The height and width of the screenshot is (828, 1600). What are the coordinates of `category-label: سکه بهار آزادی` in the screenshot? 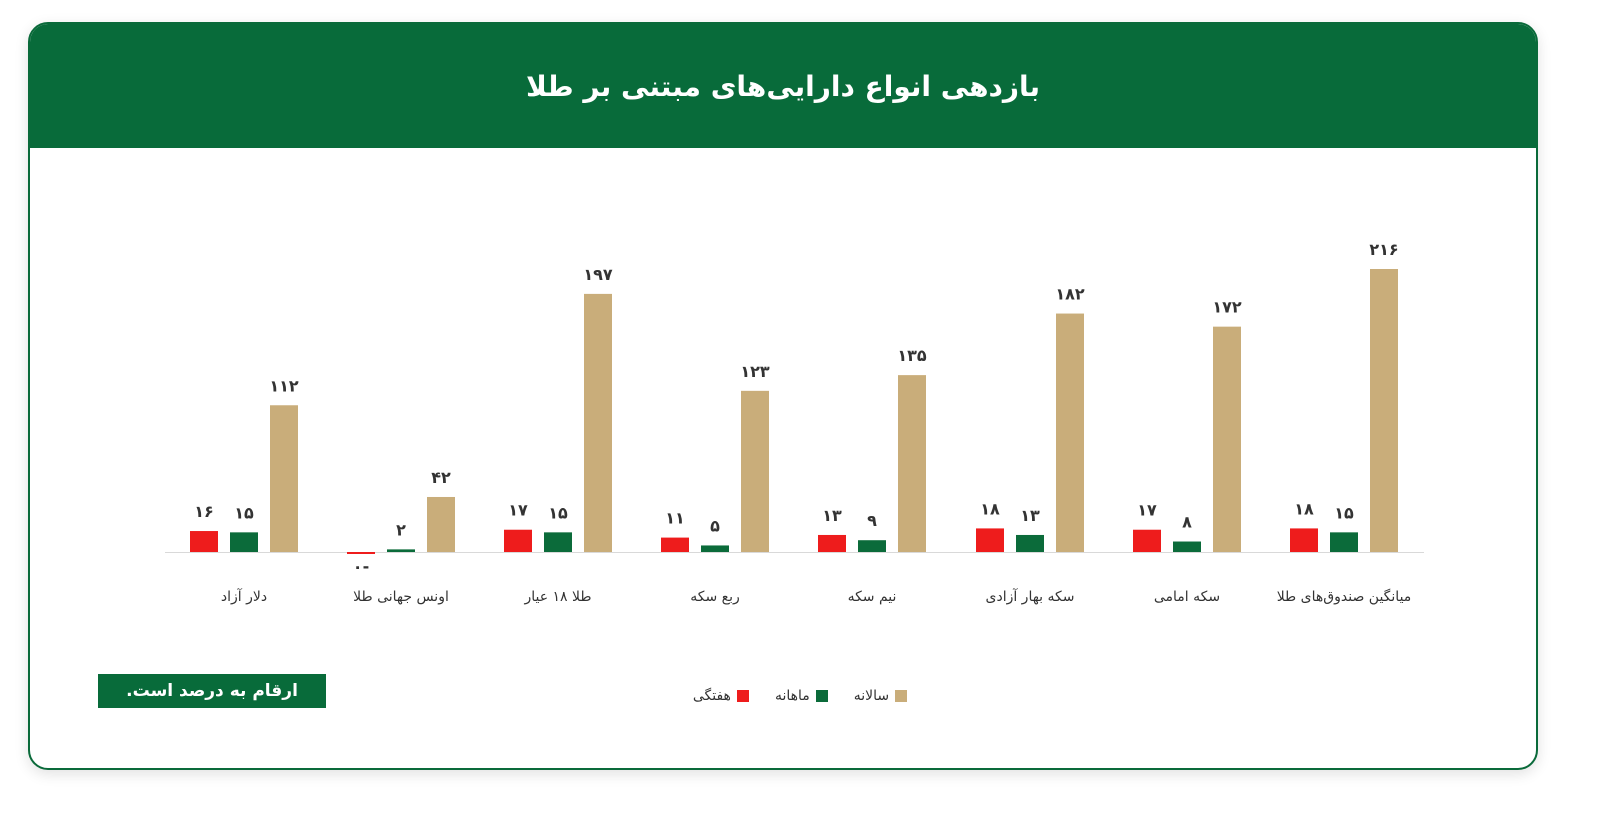 It's located at (1030, 596).